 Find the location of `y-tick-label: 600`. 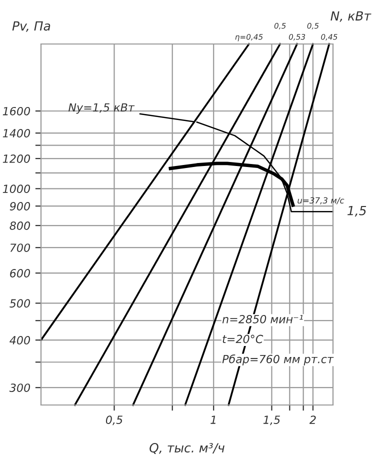

y-tick-label: 600 is located at coordinates (20, 273).